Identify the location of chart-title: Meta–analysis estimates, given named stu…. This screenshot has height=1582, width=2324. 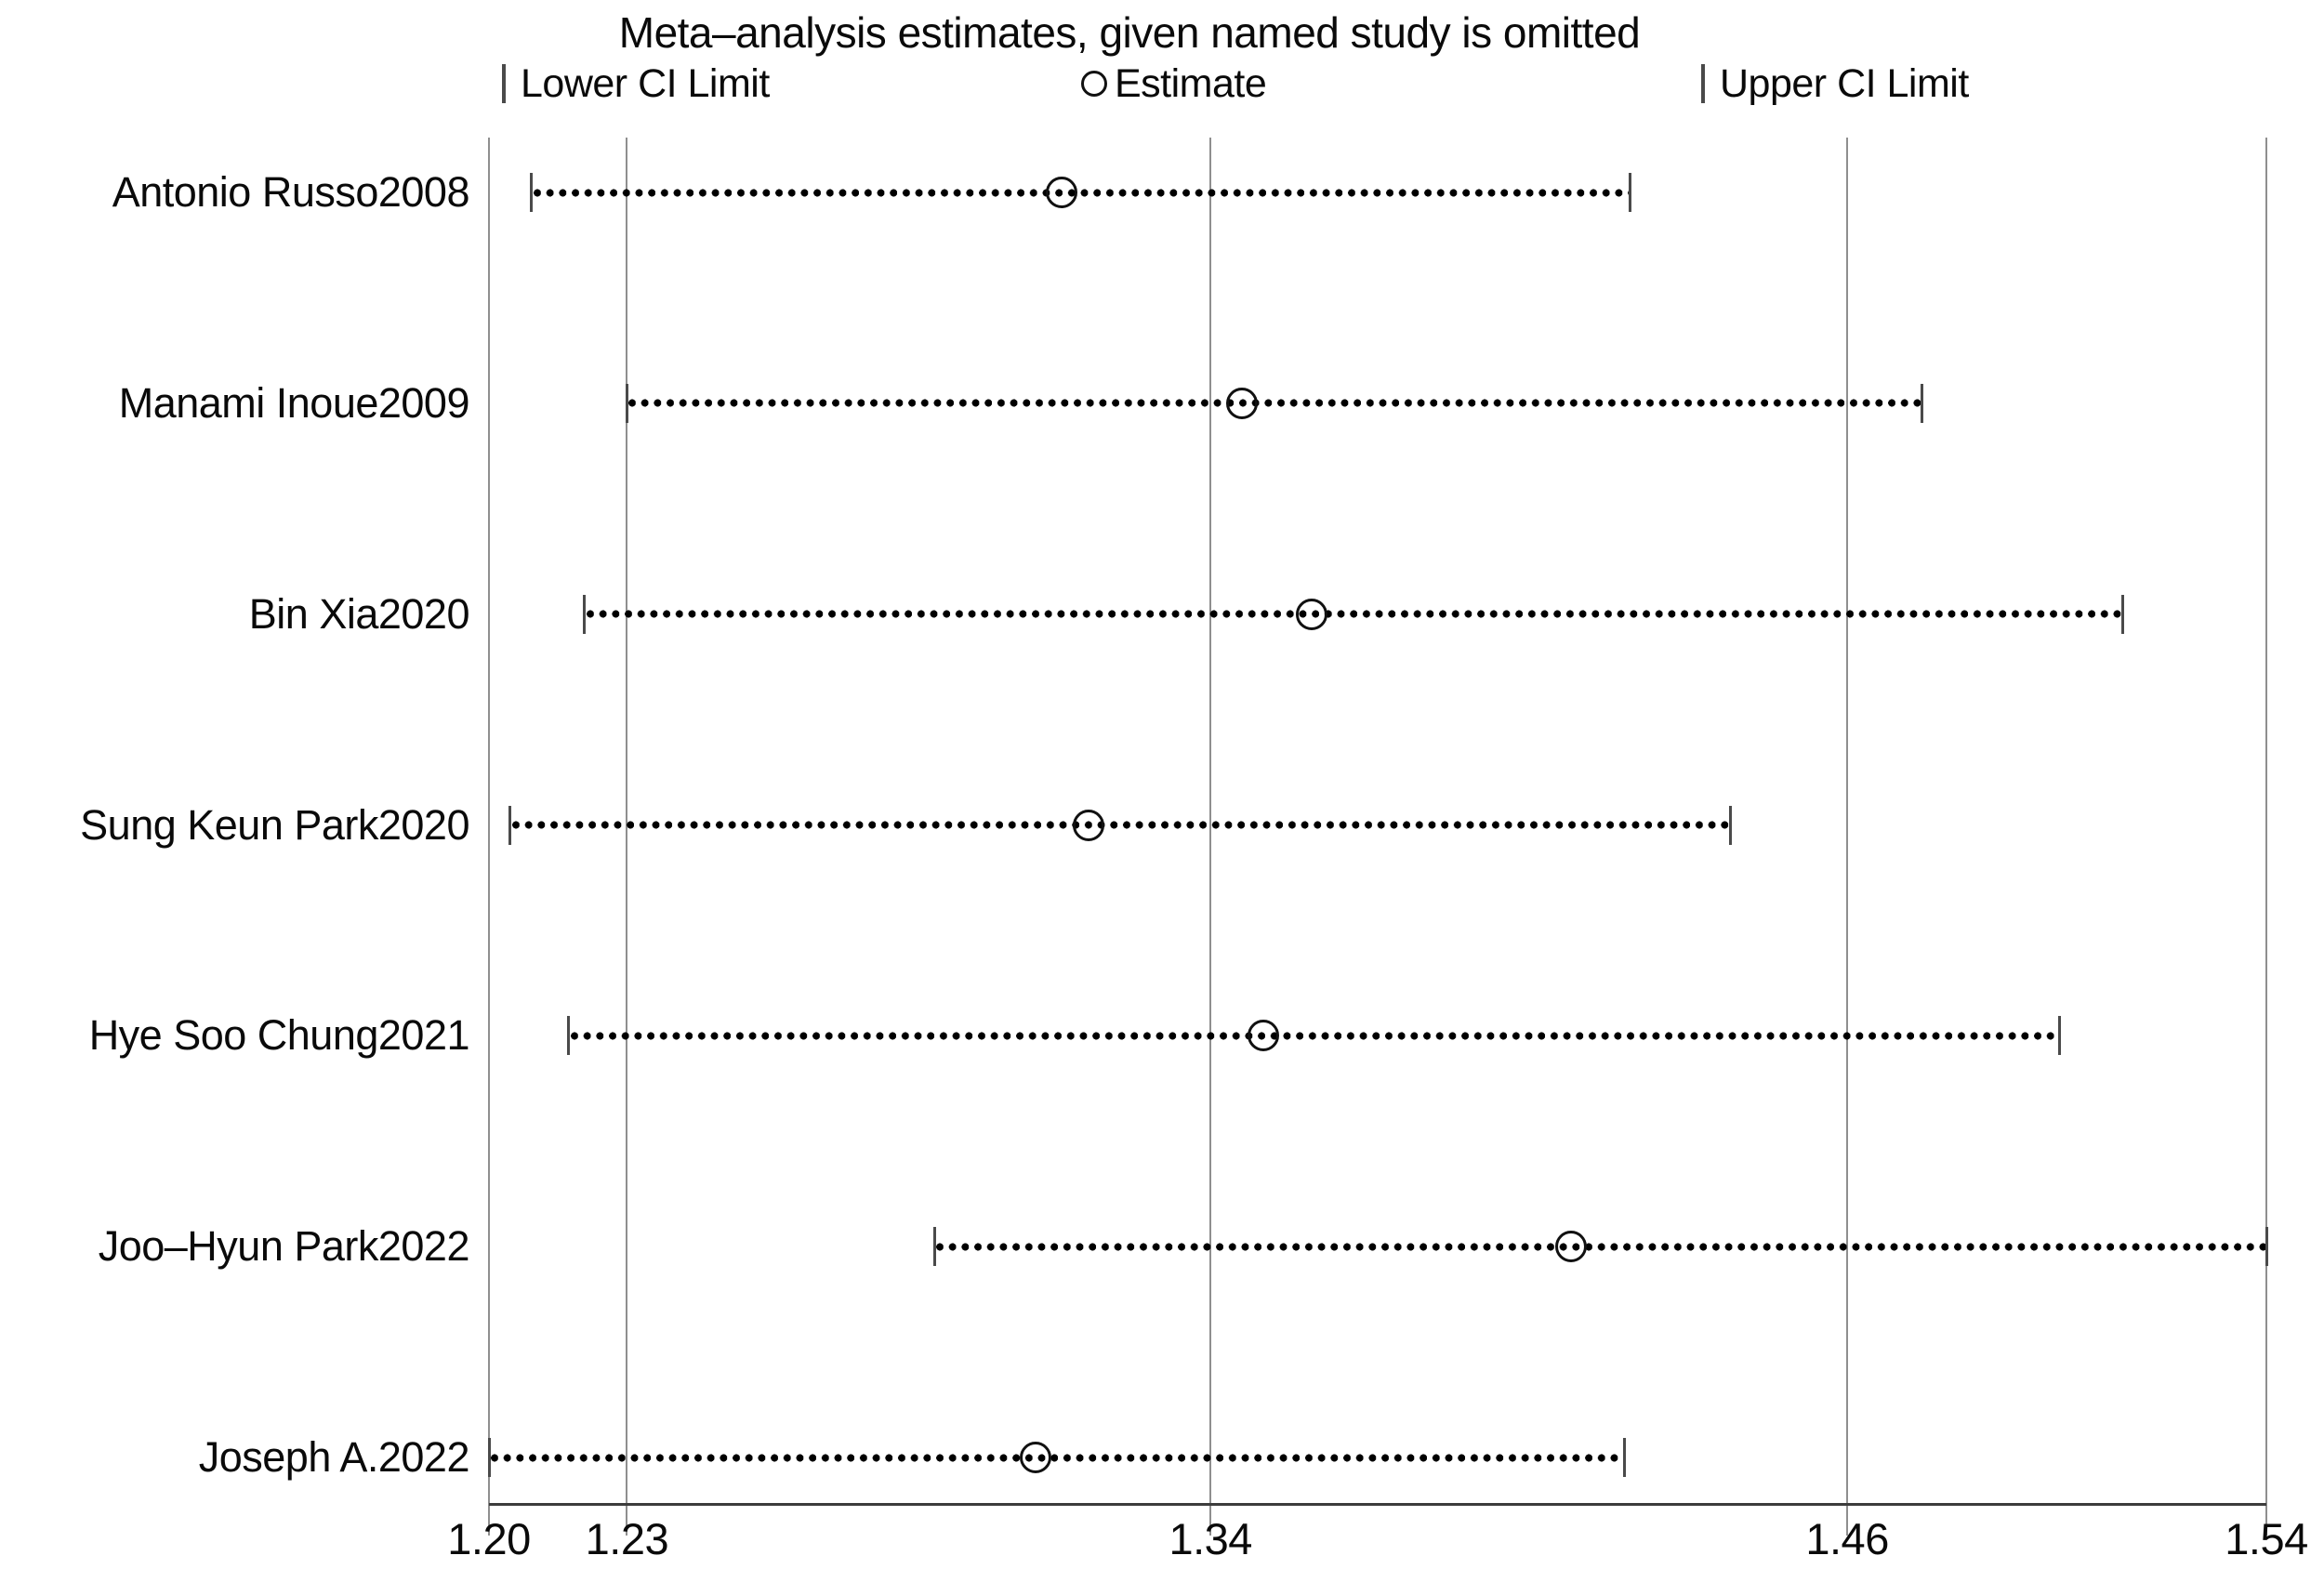
(1129, 32).